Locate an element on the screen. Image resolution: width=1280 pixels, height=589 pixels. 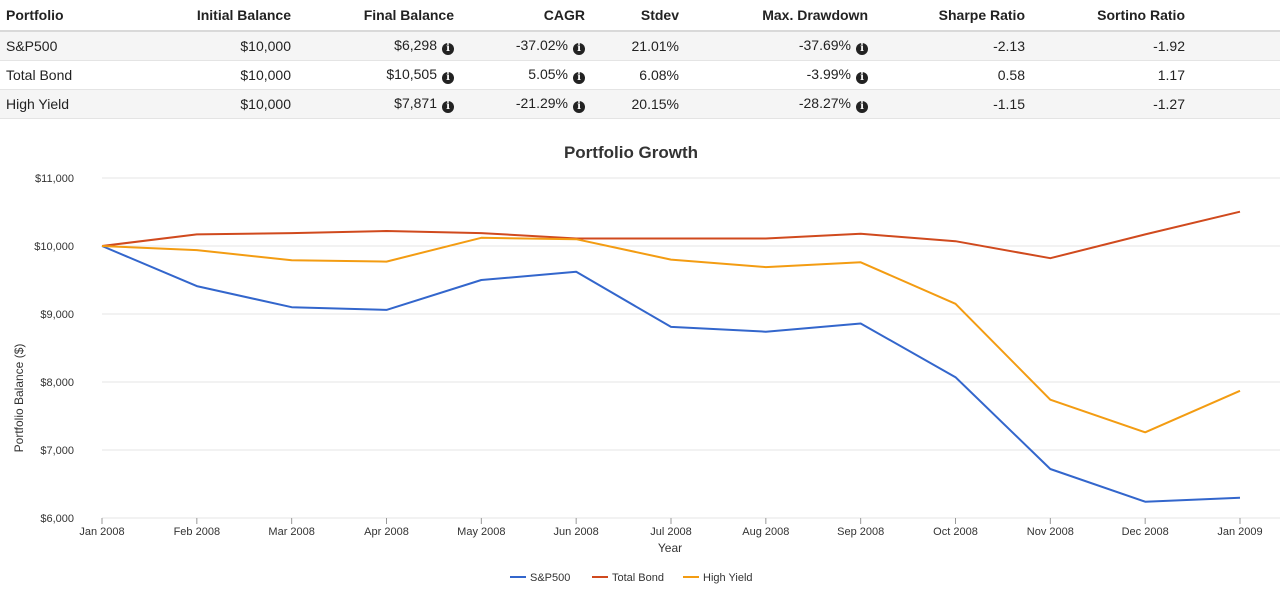
column-header: CAGR is located at coordinates (519, 16).